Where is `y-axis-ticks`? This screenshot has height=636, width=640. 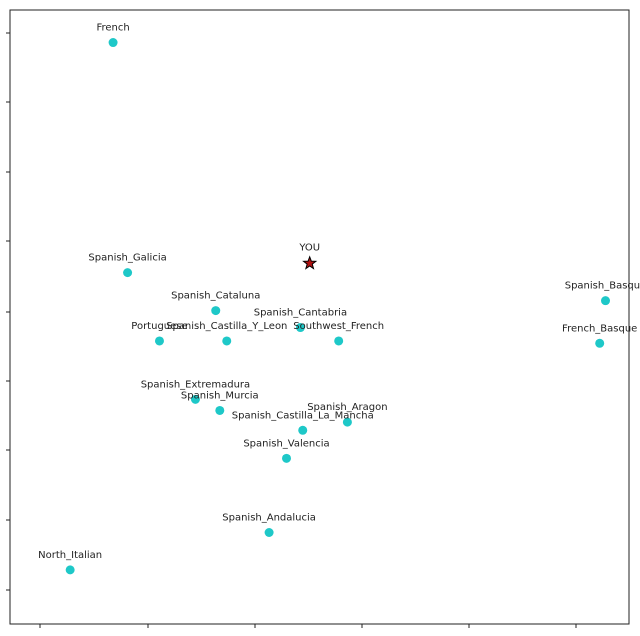
y-axis-ticks is located at coordinates (8, 311).